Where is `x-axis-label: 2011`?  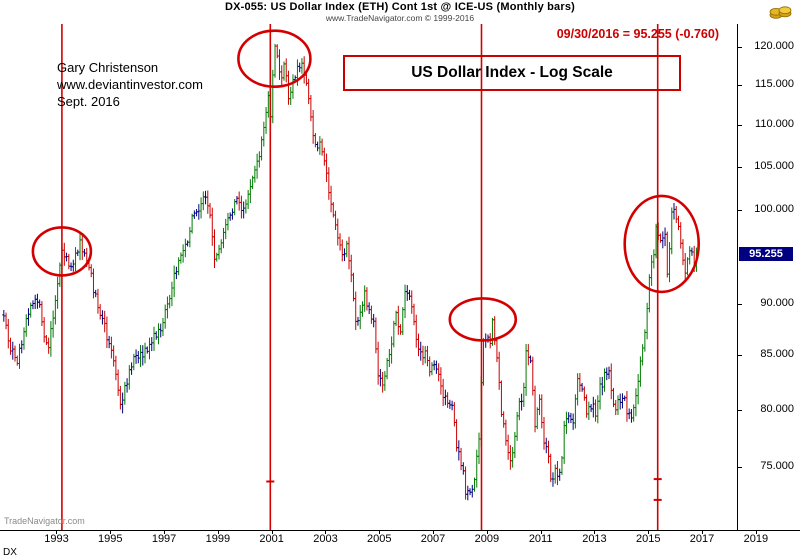 x-axis-label: 2011 is located at coordinates (540, 539).